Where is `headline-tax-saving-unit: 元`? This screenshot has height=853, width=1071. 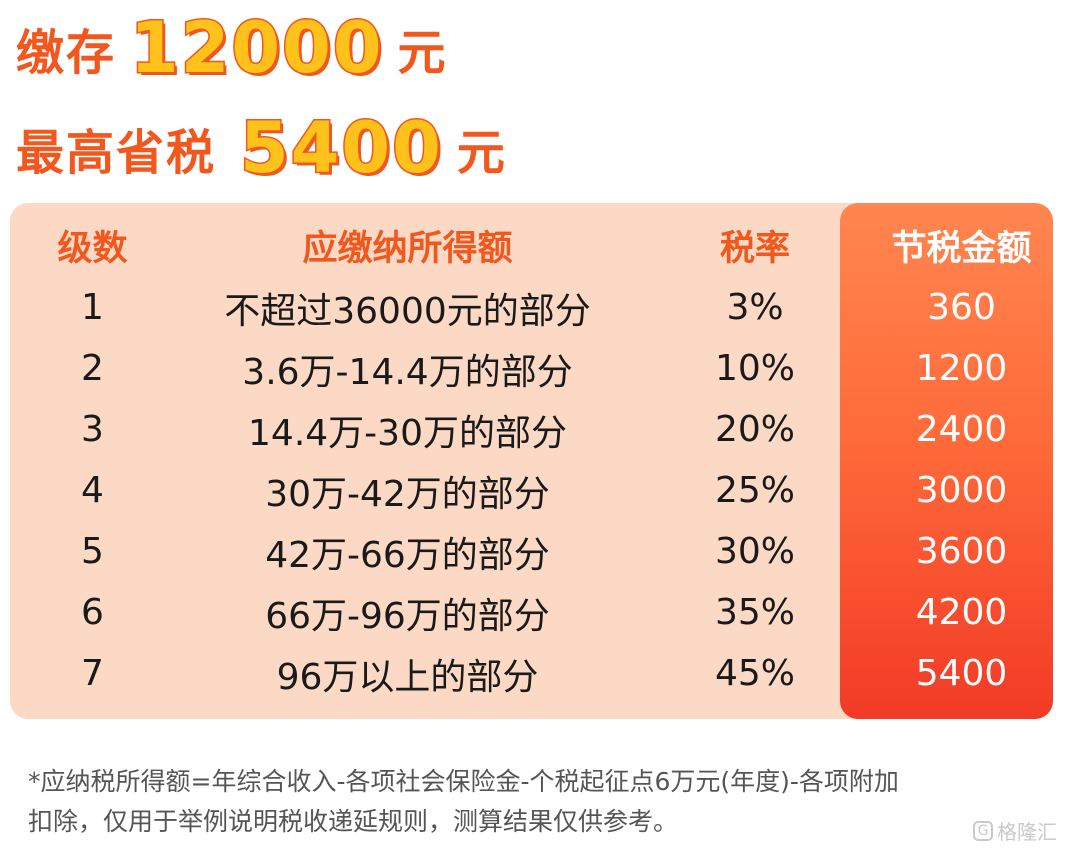
headline-tax-saving-unit: 元 is located at coordinates (481, 153).